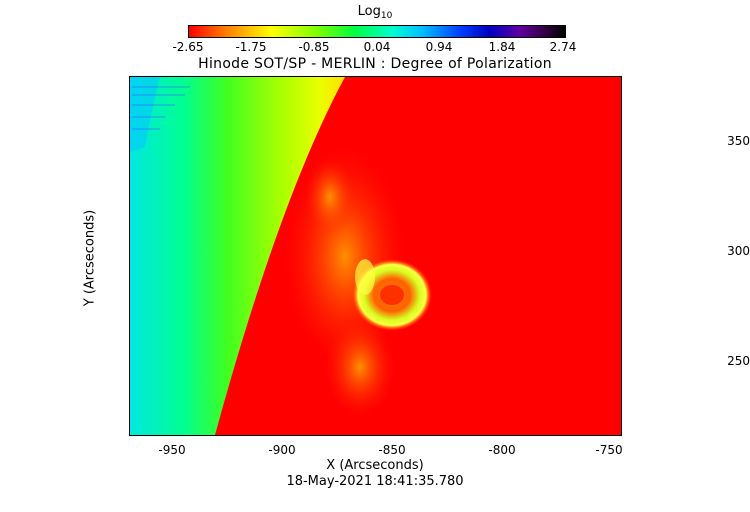 The height and width of the screenshot is (512, 750). Describe the element at coordinates (375, 12) in the screenshot. I see `colorbar-title: Log10` at that location.